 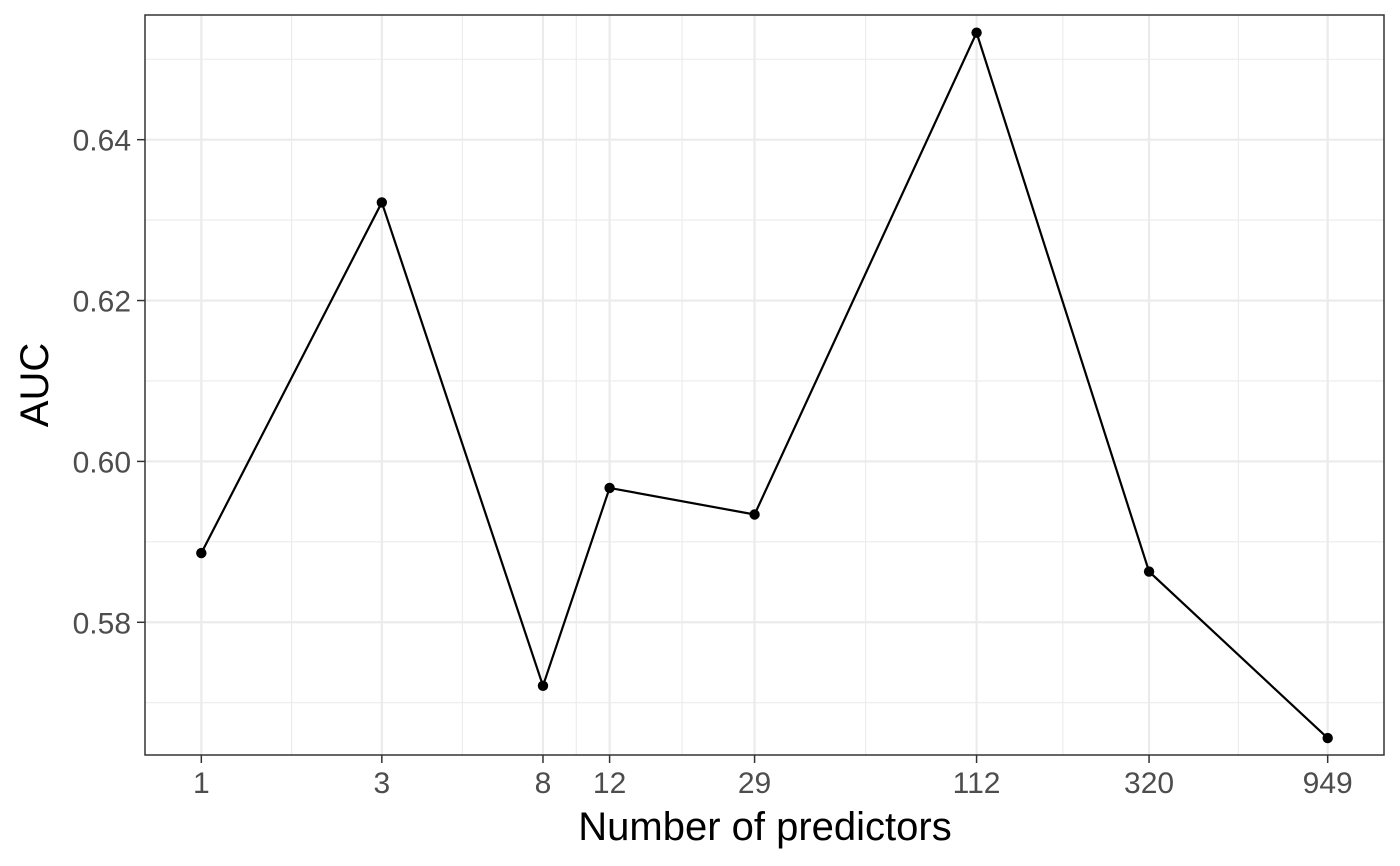 What do you see at coordinates (102, 623) in the screenshot?
I see `y-tick-label: 0.58` at bounding box center [102, 623].